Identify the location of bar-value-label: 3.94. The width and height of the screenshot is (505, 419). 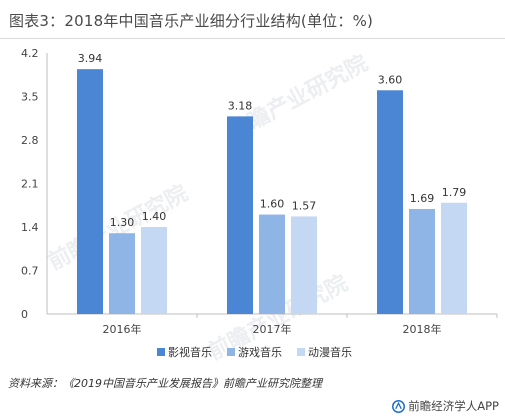
(90, 58).